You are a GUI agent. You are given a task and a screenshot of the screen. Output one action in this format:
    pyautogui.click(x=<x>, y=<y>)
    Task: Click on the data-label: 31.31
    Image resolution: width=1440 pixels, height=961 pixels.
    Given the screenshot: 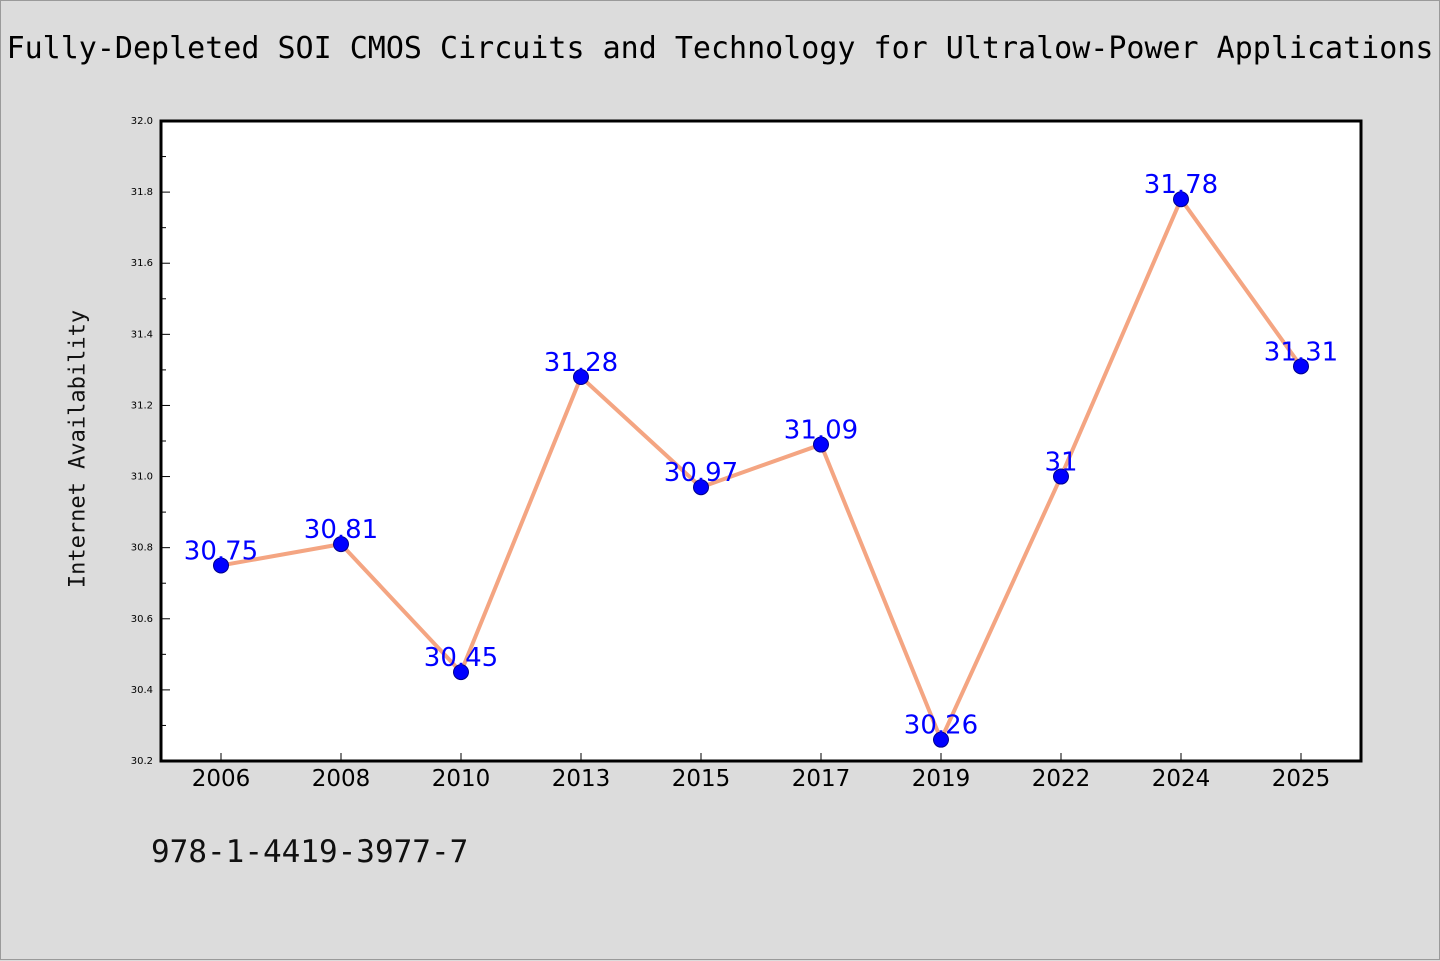 What is the action you would take?
    pyautogui.click(x=1301, y=352)
    